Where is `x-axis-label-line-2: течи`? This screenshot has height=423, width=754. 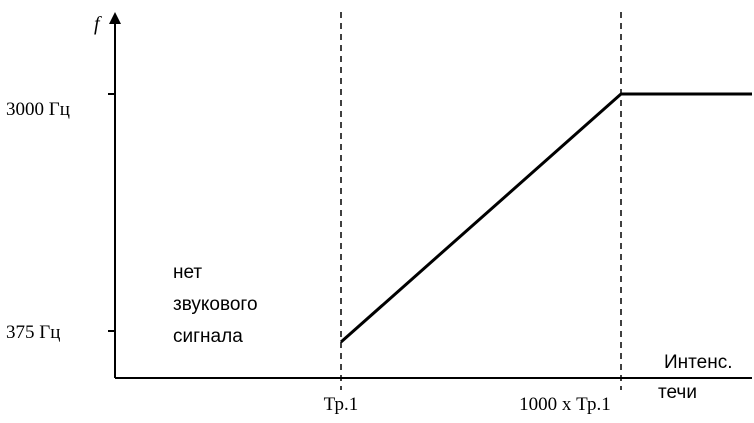 x-axis-label-line-2: течи is located at coordinates (677, 392).